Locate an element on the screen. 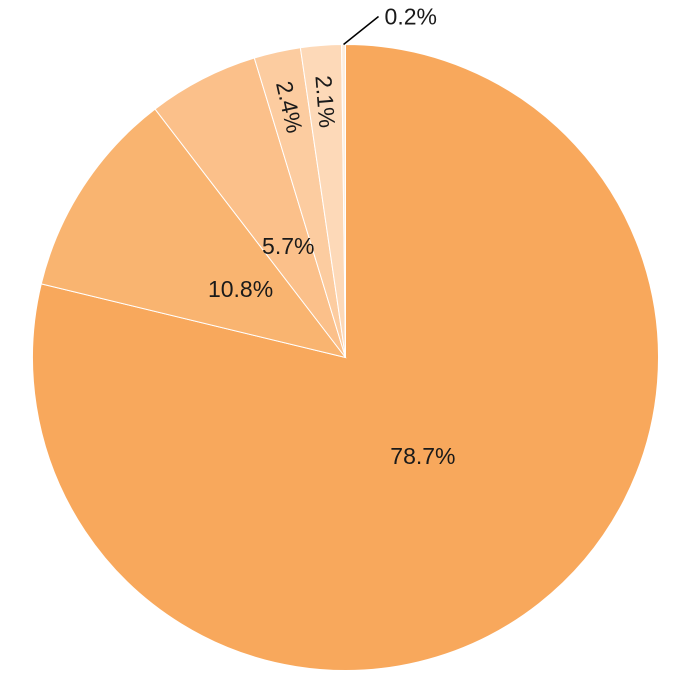  slice-label: 10.8% is located at coordinates (240, 289).